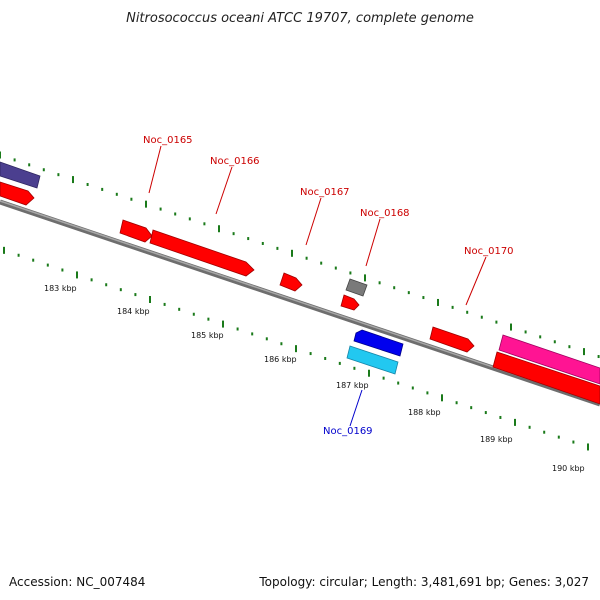 The image size is (600, 600). Describe the element at coordinates (385, 213) in the screenshot. I see `gene-label-noc-0168: Noc_0168` at that location.